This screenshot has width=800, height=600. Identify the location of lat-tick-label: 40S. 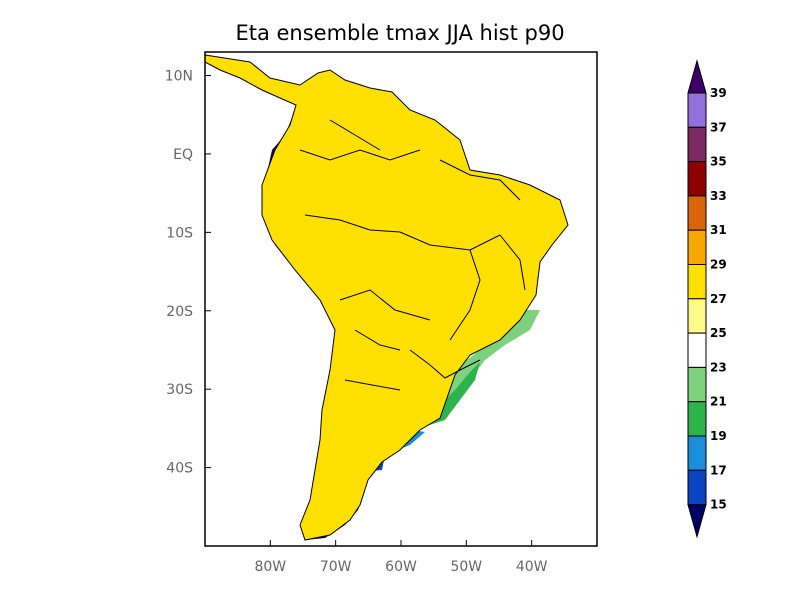
(179, 469).